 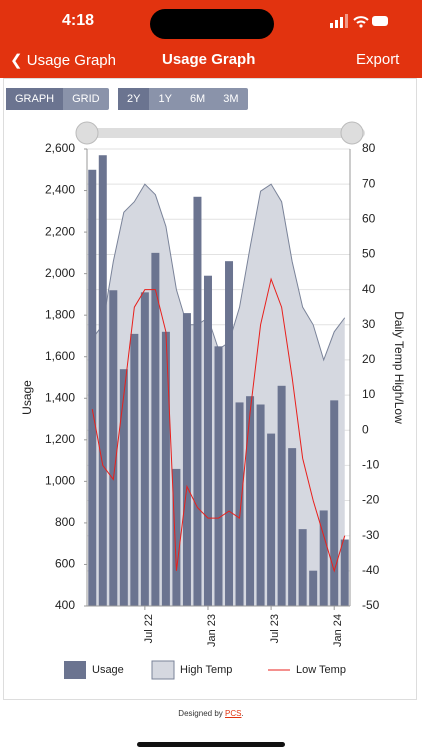 What do you see at coordinates (60, 481) in the screenshot?
I see `y-tick-label: 1,000` at bounding box center [60, 481].